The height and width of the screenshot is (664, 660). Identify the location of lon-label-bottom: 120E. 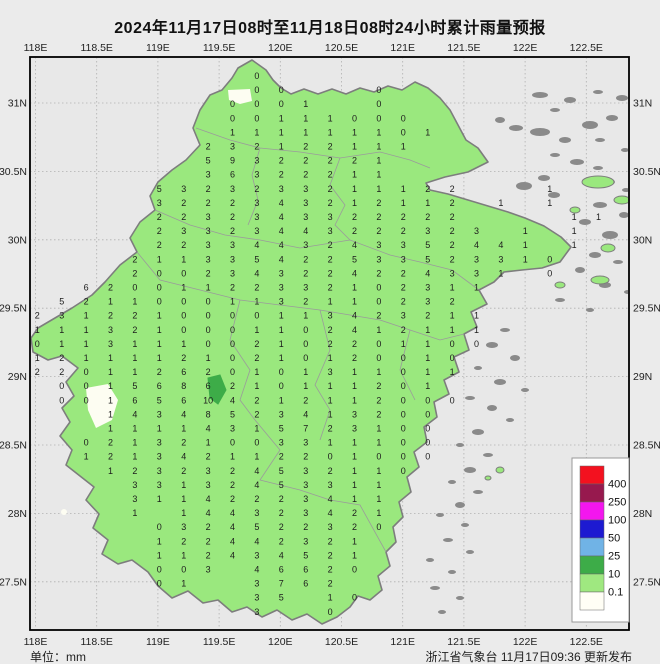
(280, 642).